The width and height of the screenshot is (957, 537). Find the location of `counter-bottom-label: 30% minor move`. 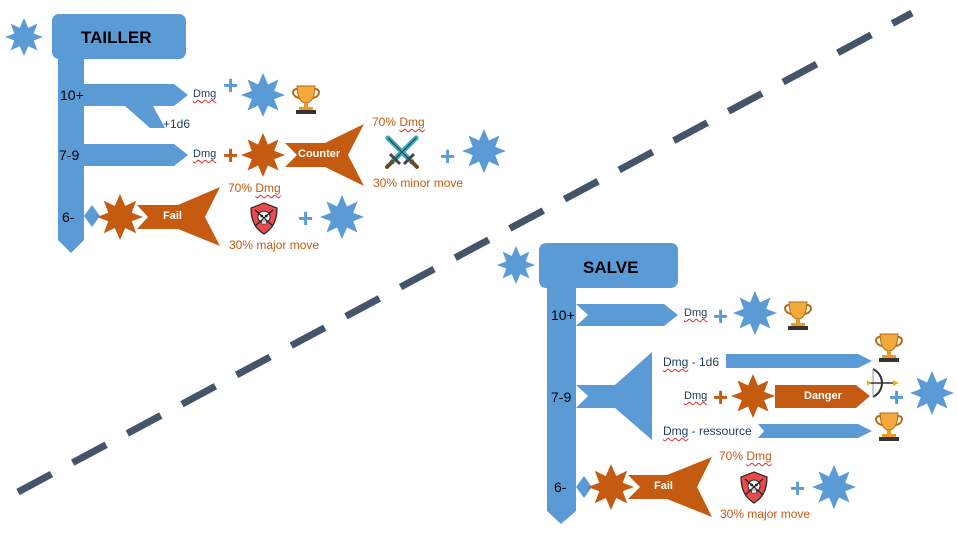

counter-bottom-label: 30% minor move is located at coordinates (418, 183).